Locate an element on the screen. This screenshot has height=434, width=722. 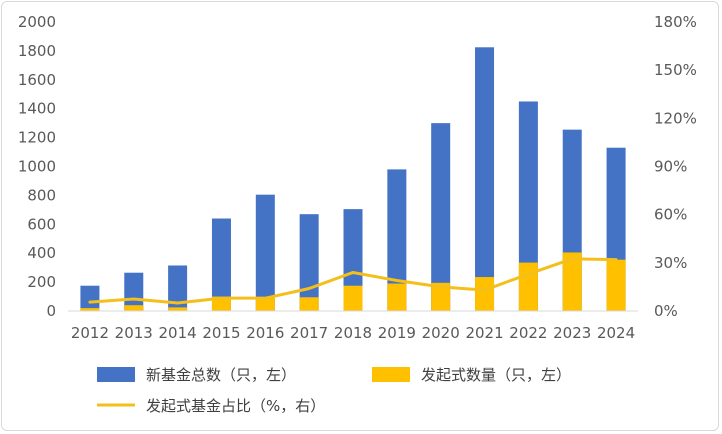
bar-new-funds-2016 is located at coordinates (265, 252).